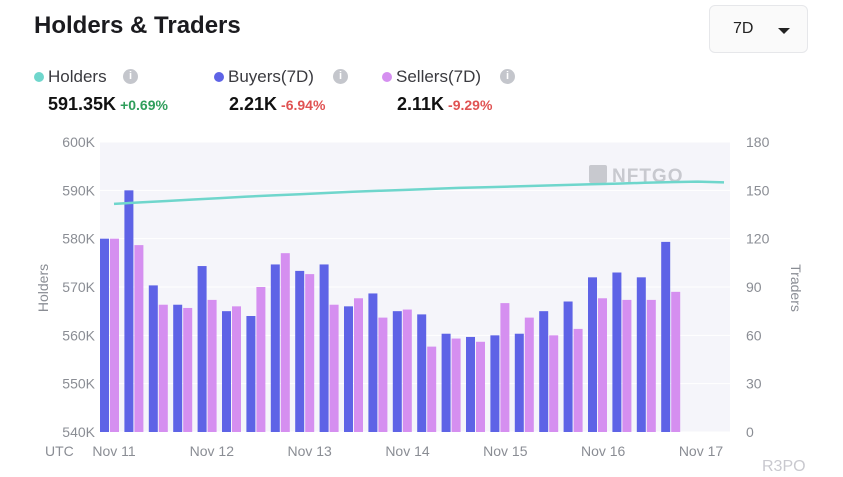 This screenshot has height=477, width=843. Describe the element at coordinates (754, 384) in the screenshot. I see `right-tick-label: 30` at that location.